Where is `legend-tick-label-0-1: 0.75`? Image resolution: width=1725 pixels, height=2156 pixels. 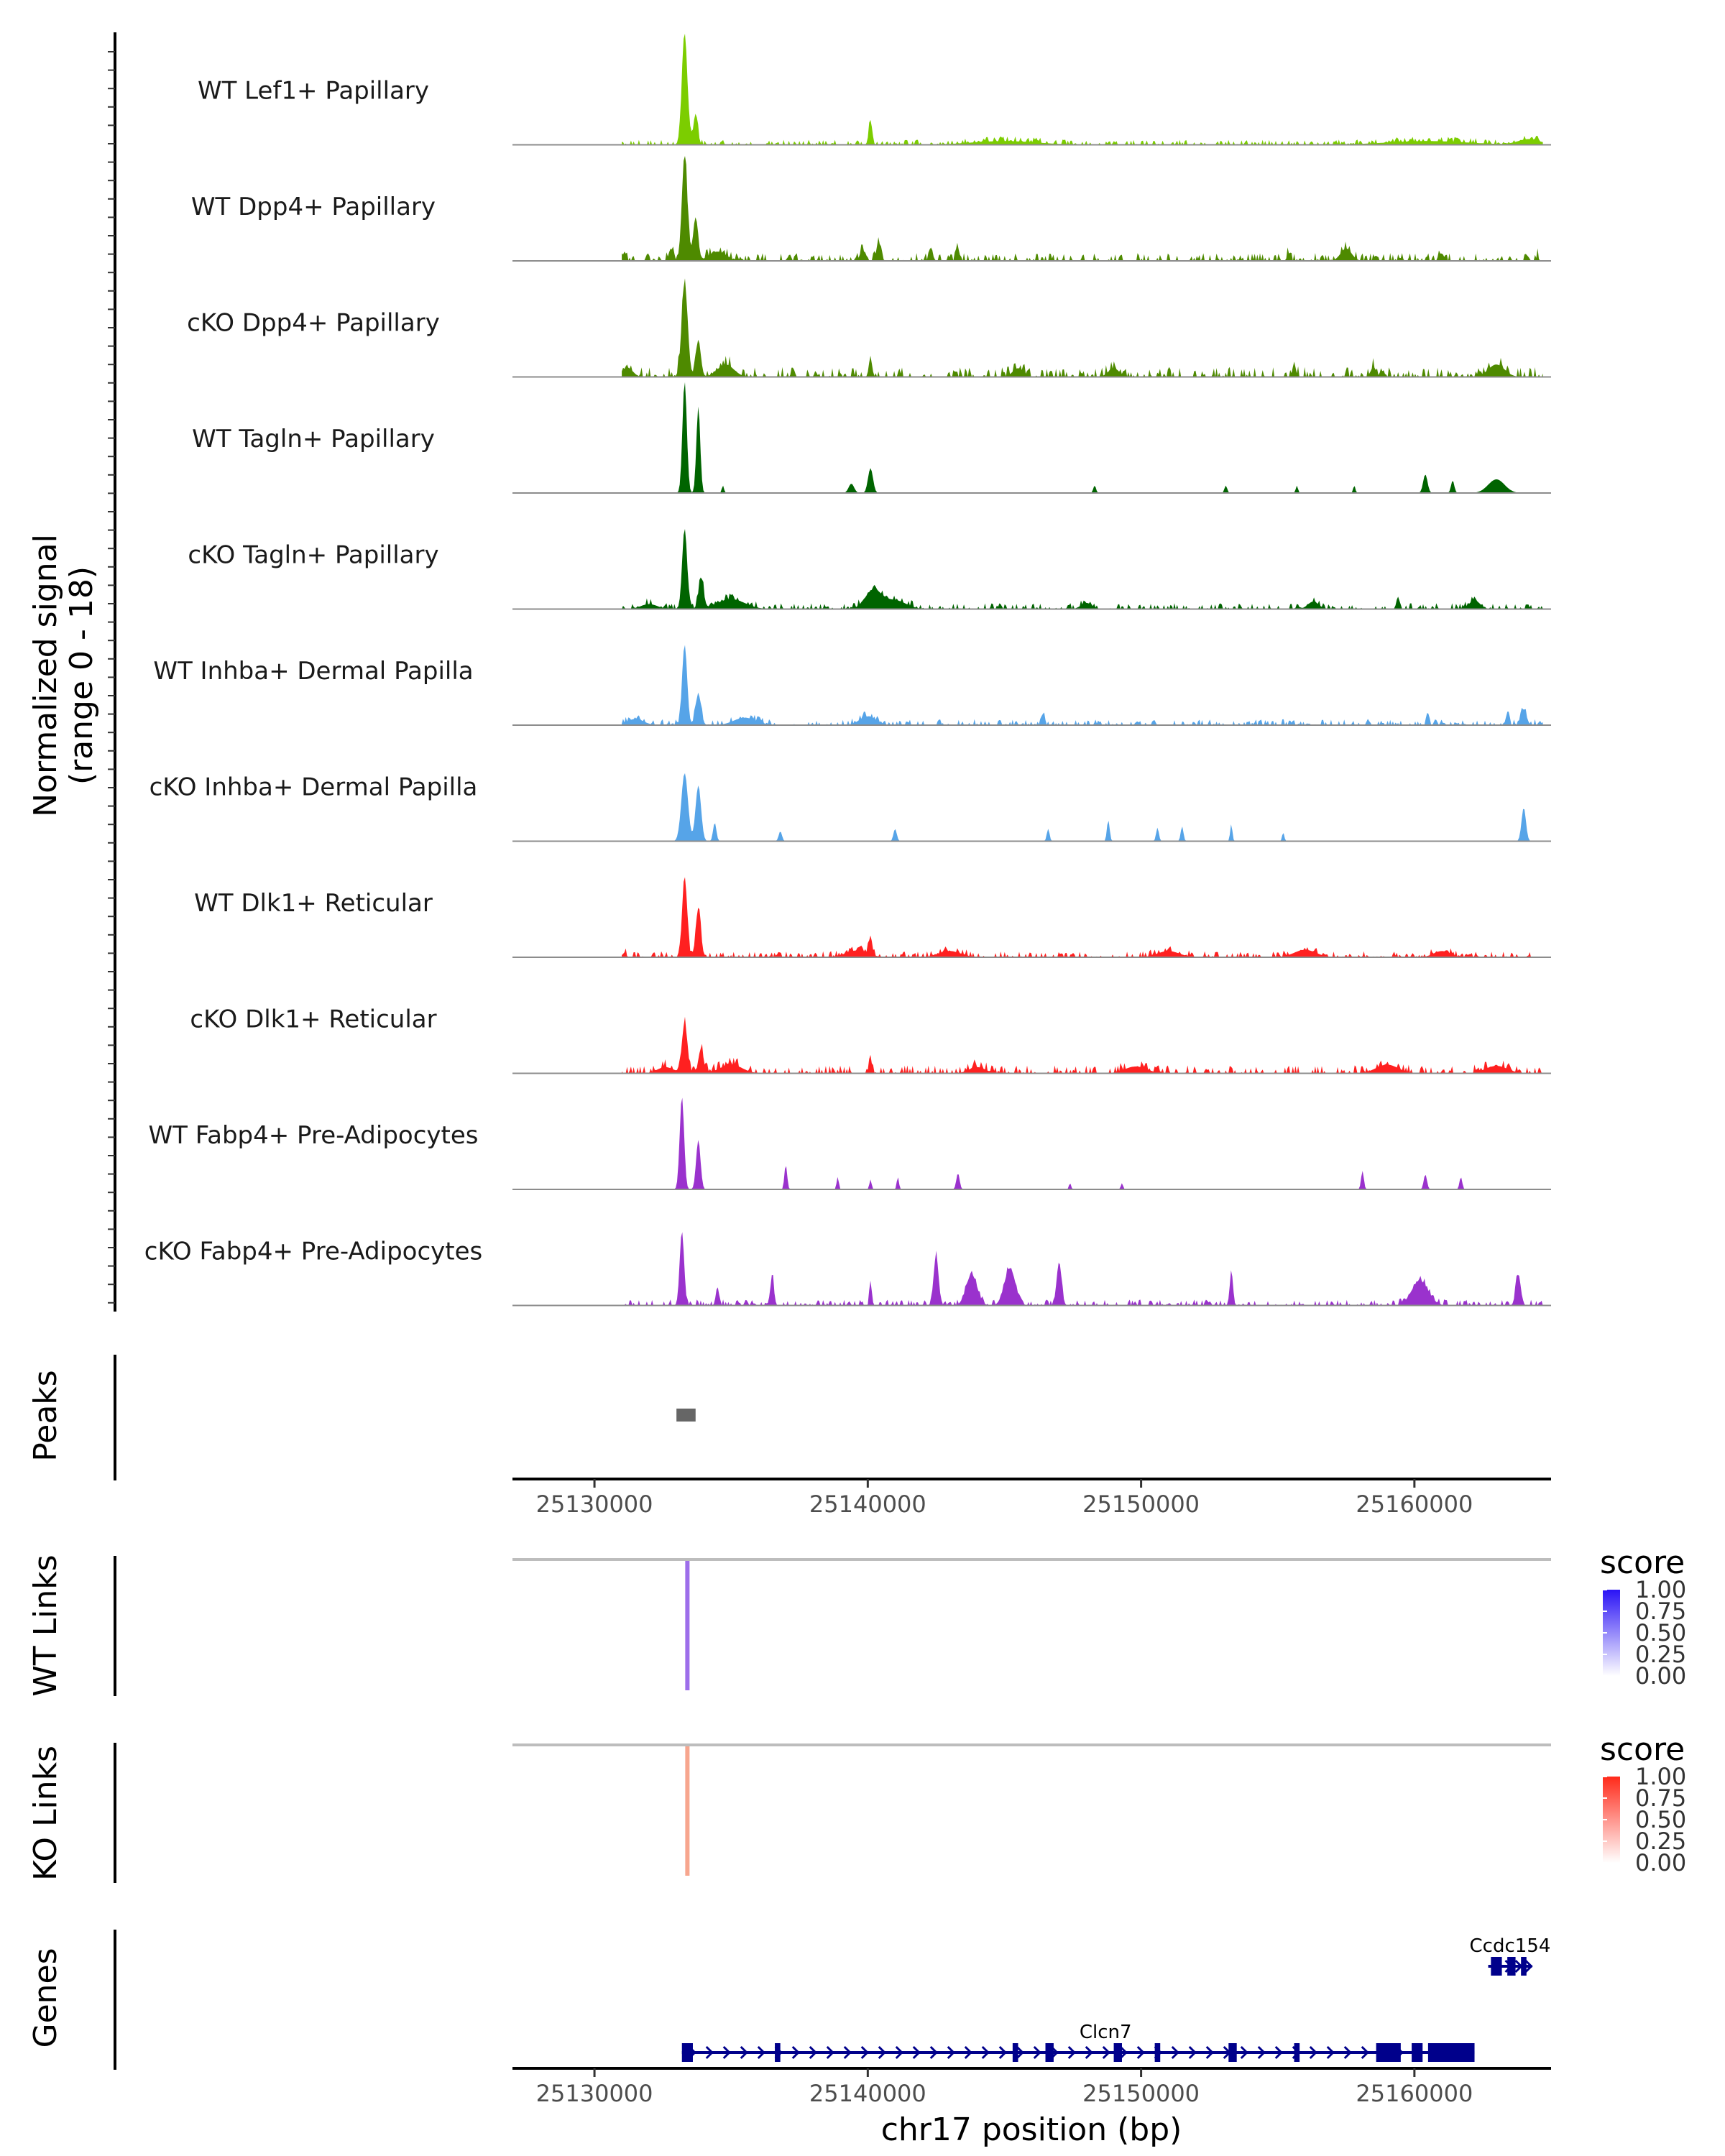
legend-tick-label-0-1: 0.75 is located at coordinates (1660, 1612).